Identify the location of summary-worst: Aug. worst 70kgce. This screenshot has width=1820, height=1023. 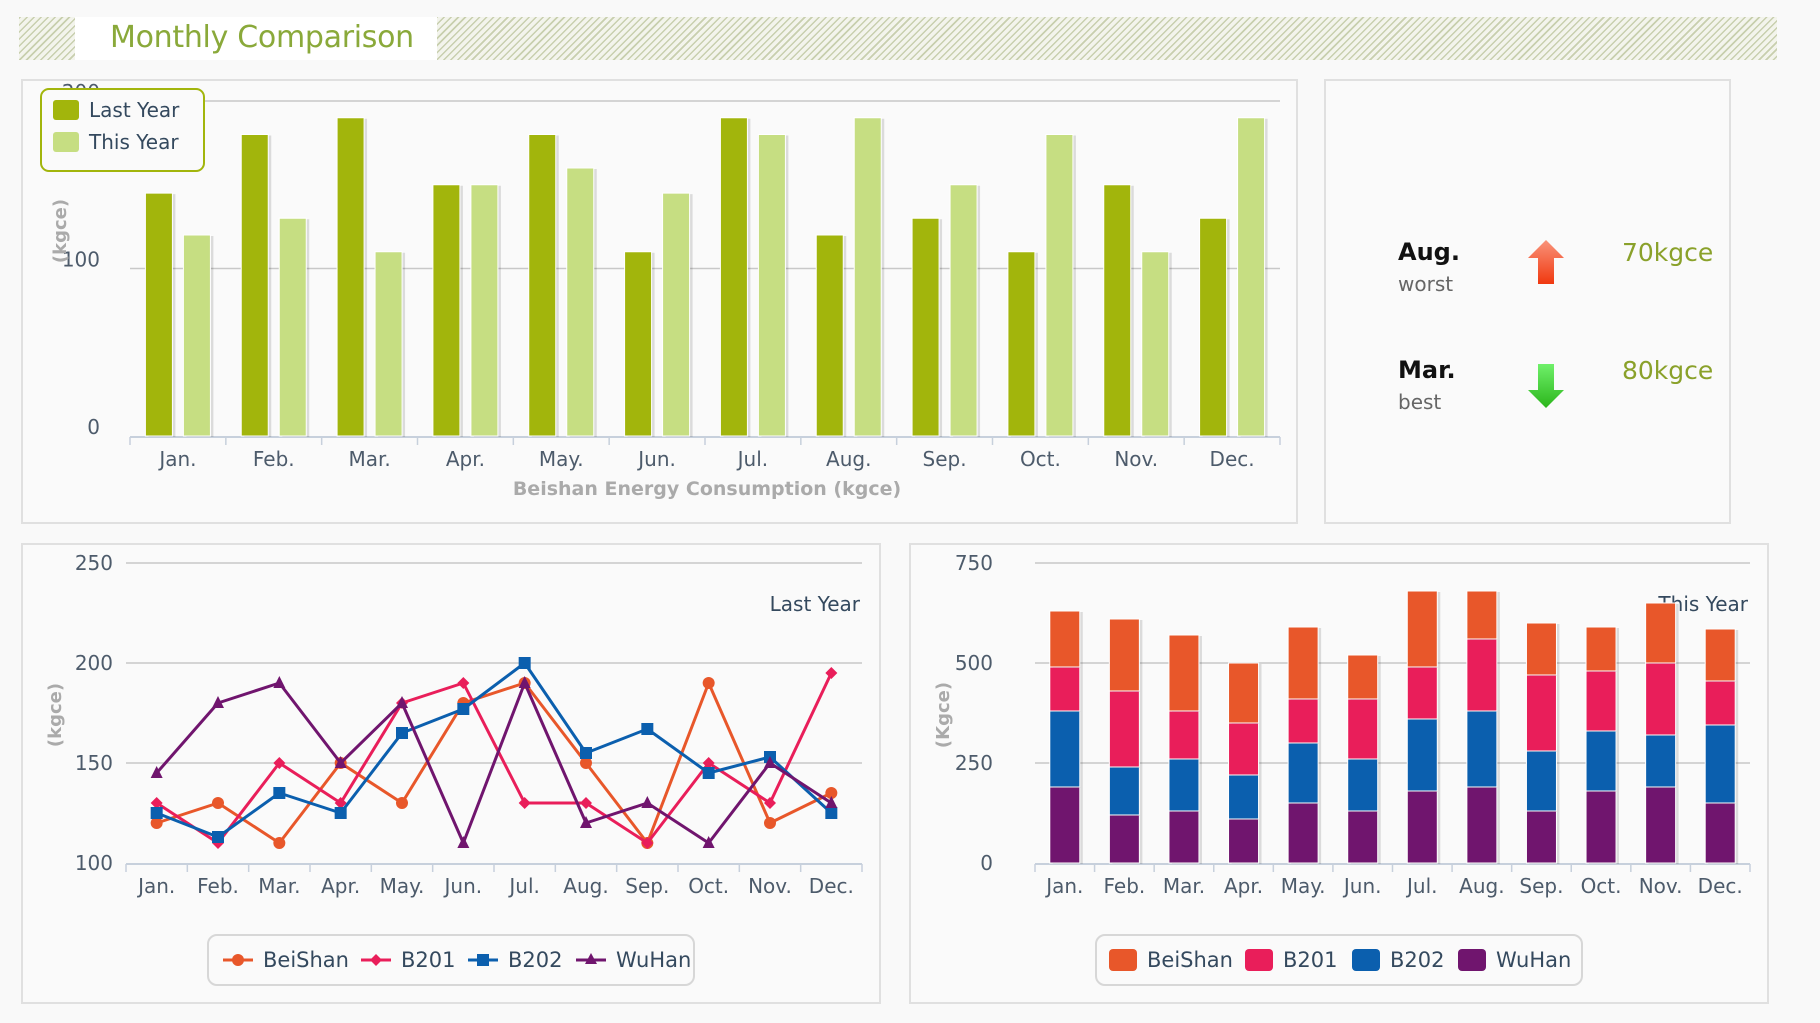
(1527, 278).